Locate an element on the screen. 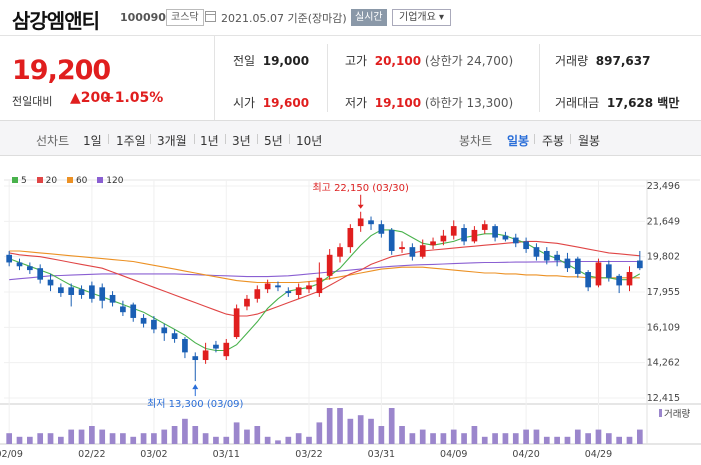 This screenshot has height=465, width=701. chart-toolbar: 선차트 1일 1주일 3개월 1년 3년 5년 10년 봉차트 일봉 주봉 월봉 is located at coordinates (350, 138).